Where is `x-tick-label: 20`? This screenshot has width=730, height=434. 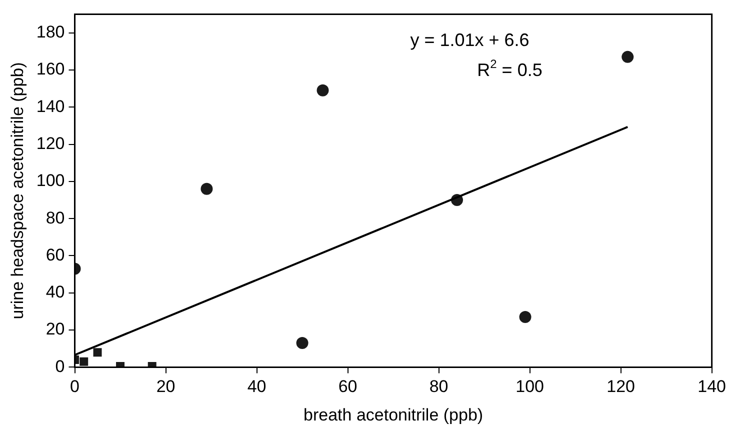
x-tick-label: 20 is located at coordinates (166, 386).